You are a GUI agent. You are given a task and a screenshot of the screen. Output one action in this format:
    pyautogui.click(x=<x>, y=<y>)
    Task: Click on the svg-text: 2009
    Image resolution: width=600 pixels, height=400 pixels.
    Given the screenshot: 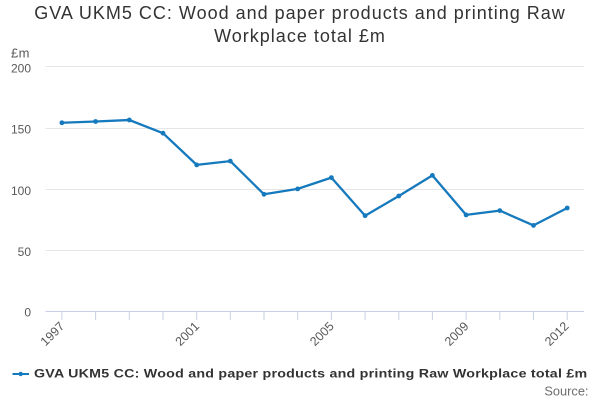 What is the action you would take?
    pyautogui.click(x=457, y=334)
    